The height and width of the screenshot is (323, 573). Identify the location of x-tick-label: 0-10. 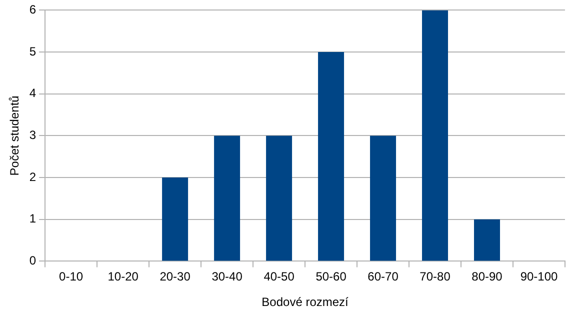
(71, 277).